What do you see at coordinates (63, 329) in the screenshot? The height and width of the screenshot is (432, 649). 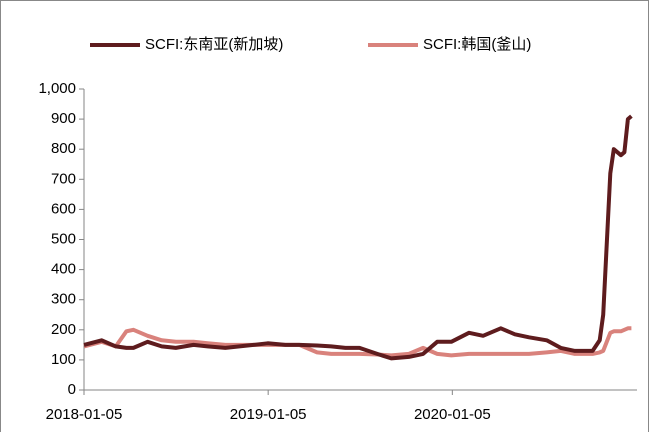 I see `y-tick-label: 200` at bounding box center [63, 329].